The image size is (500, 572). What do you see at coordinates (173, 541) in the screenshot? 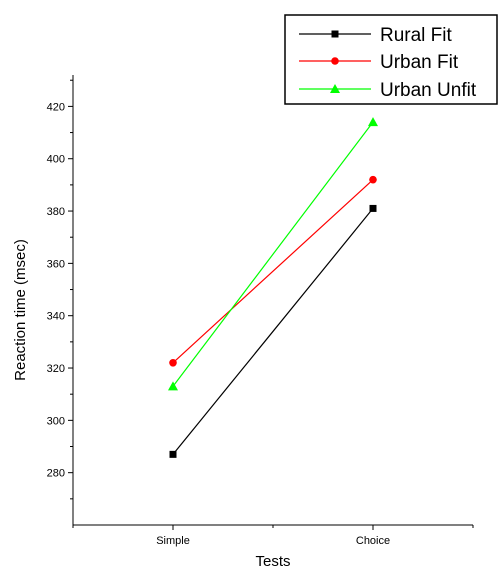
I see `x-tick-label: Simple` at bounding box center [173, 541].